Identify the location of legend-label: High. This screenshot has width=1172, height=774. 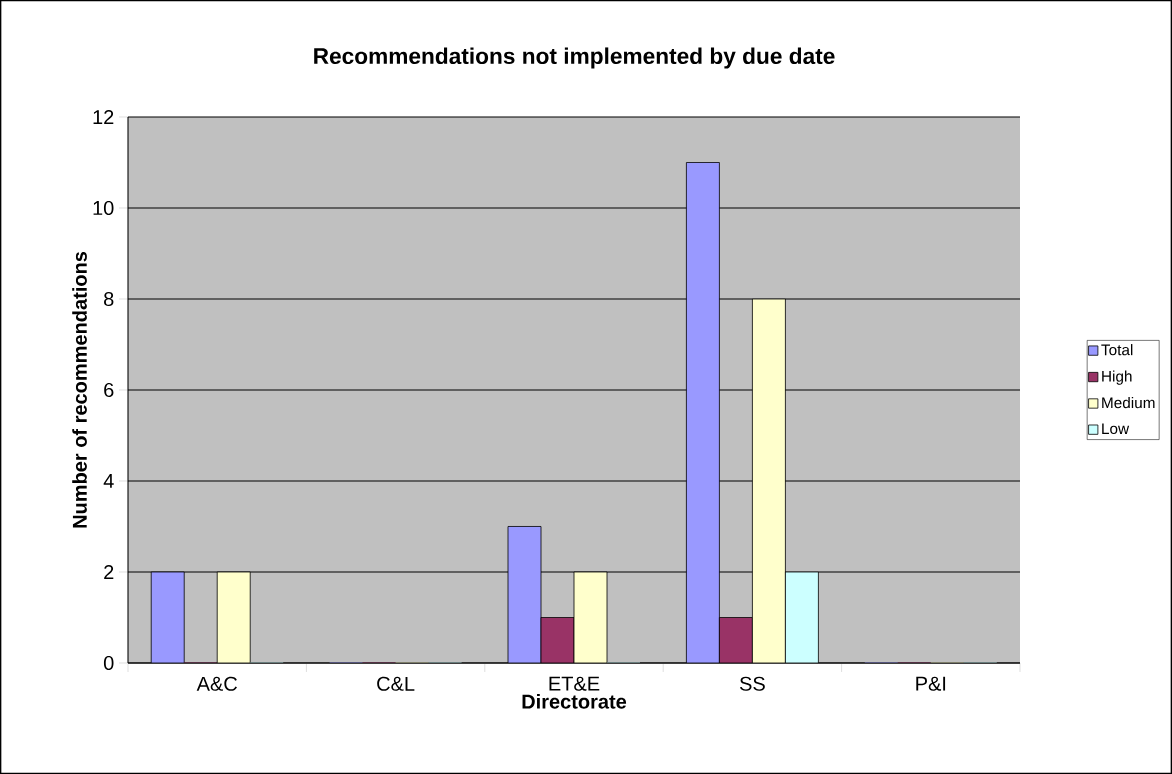
(1117, 377).